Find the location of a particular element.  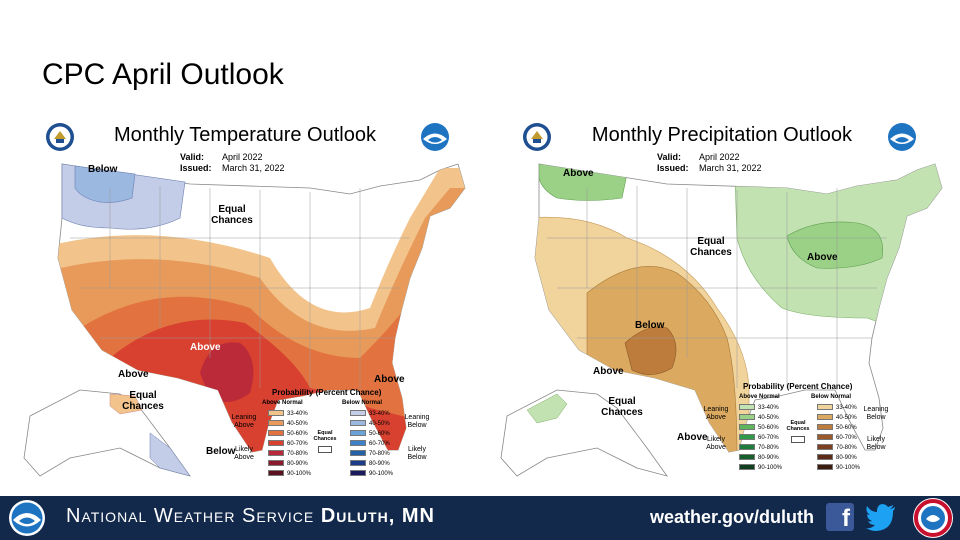

footer-website-link: weather.gov/duluth is located at coordinates (732, 517).